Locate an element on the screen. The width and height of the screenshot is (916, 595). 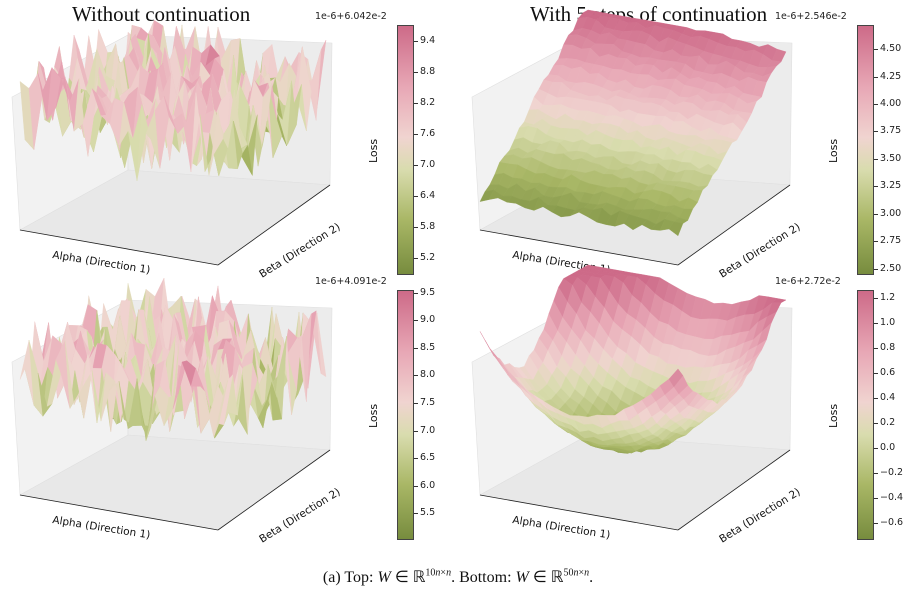
colorbar-tick-label: −0.2 is located at coordinates (892, 472).